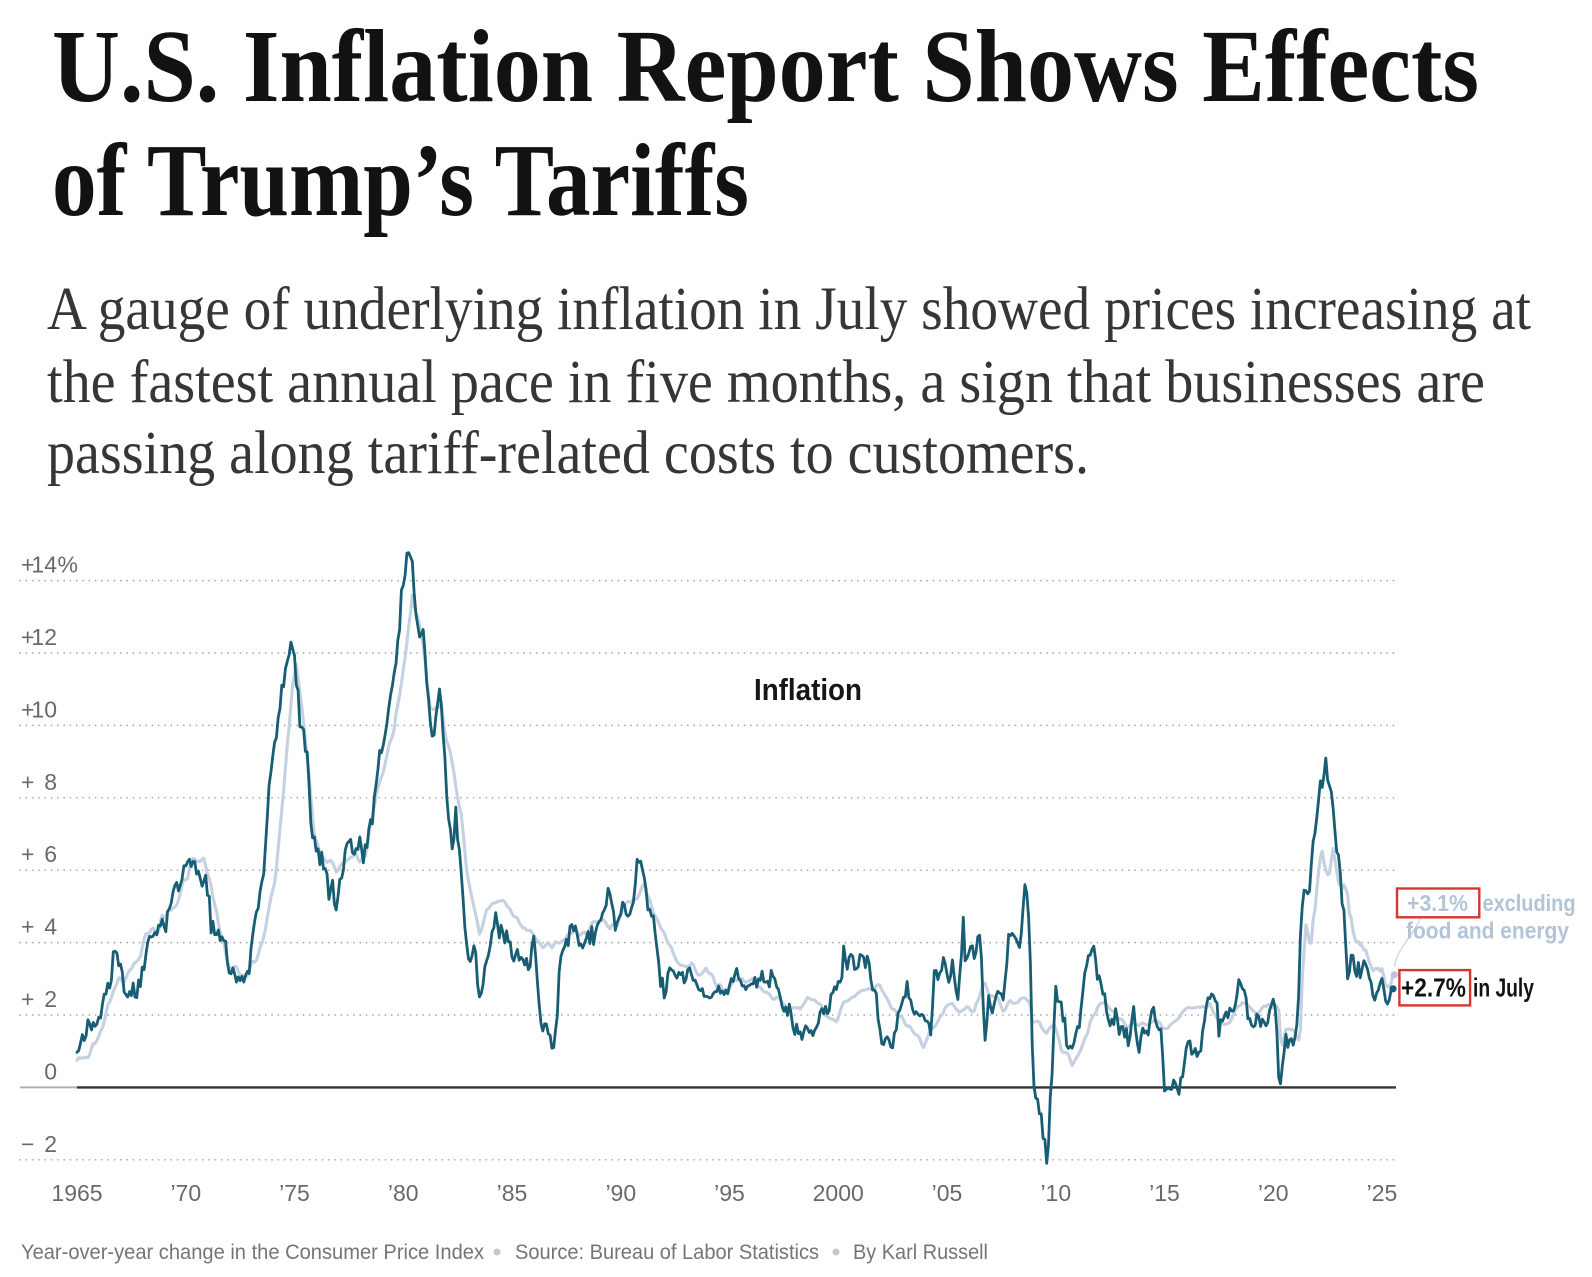  Describe the element at coordinates (403, 1193) in the screenshot. I see `svg-text: ’80` at that location.